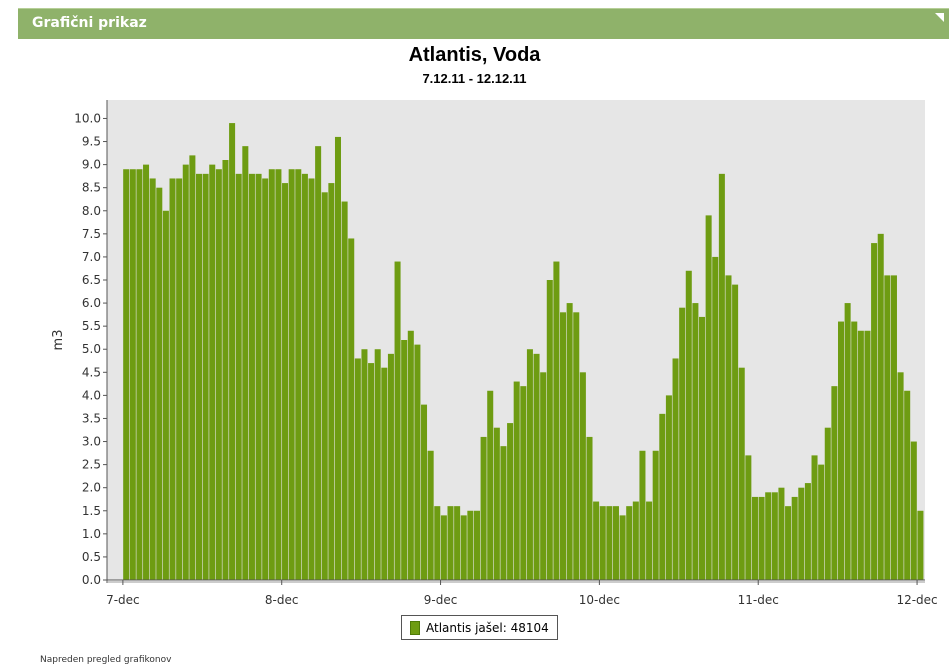 The height and width of the screenshot is (670, 949). I want to click on y-tick-label: 2.5, so click(91, 465).